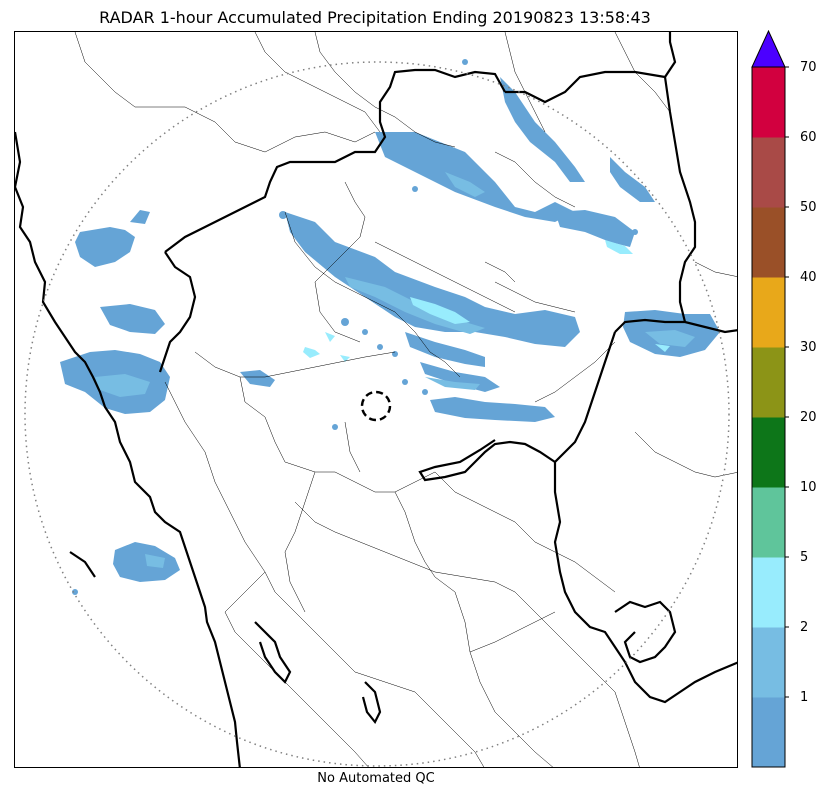  Describe the element at coordinates (804, 627) in the screenshot. I see `colorbar-label-2: 2` at that location.